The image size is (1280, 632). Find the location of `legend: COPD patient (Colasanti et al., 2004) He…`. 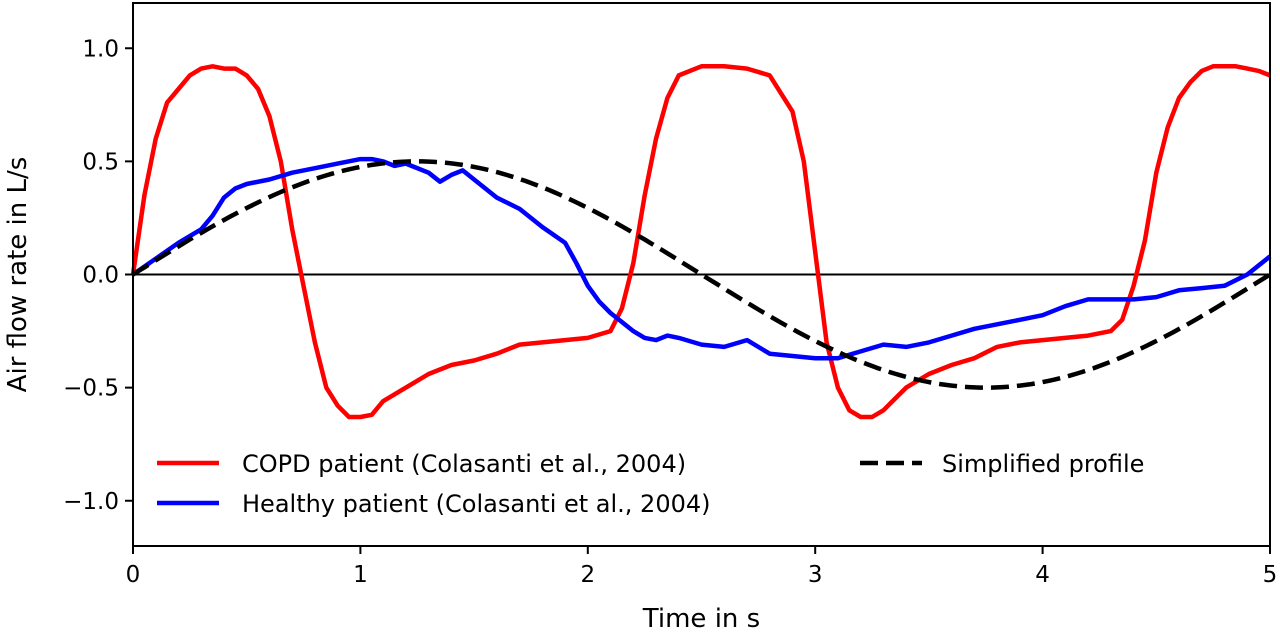

legend: COPD patient (Colasanti et al., 2004) He… is located at coordinates (650, 484).